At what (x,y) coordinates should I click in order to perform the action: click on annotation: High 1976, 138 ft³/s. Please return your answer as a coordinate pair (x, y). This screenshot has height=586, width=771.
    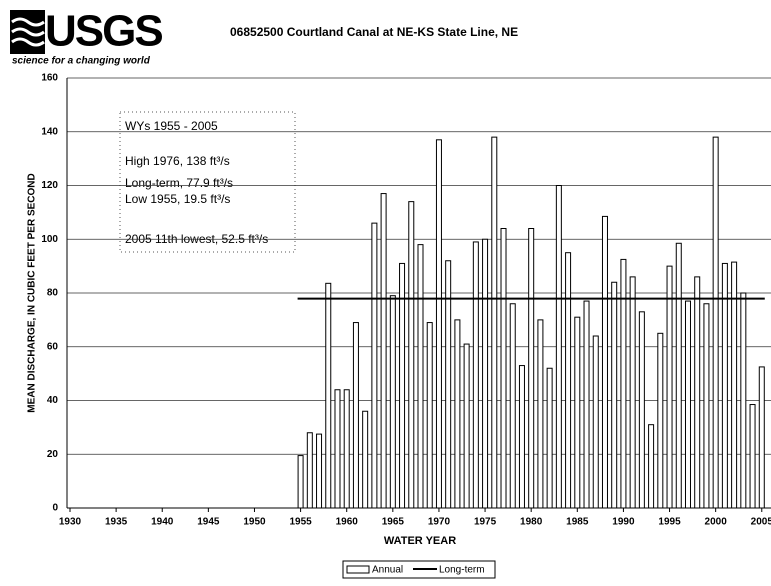
    Looking at the image, I should click on (177, 161).